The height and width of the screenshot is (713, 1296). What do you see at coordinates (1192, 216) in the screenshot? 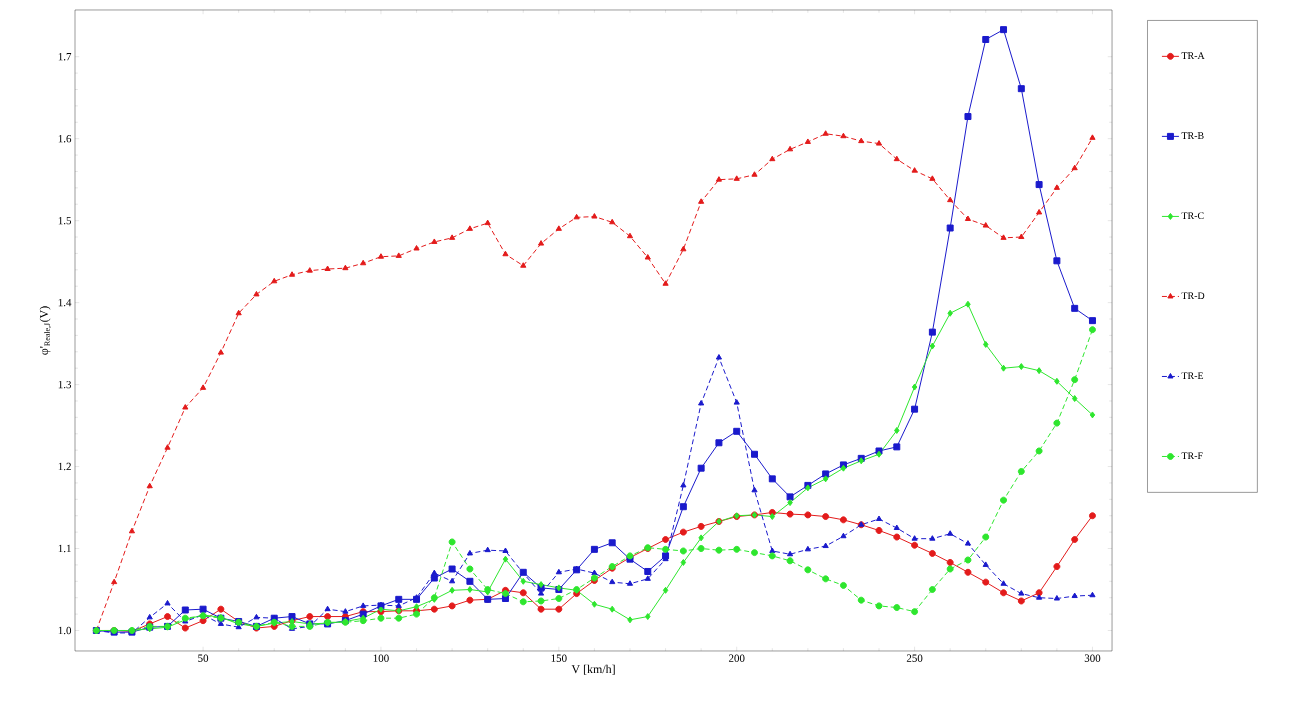
I see `legend-label: TR-C` at bounding box center [1192, 216].